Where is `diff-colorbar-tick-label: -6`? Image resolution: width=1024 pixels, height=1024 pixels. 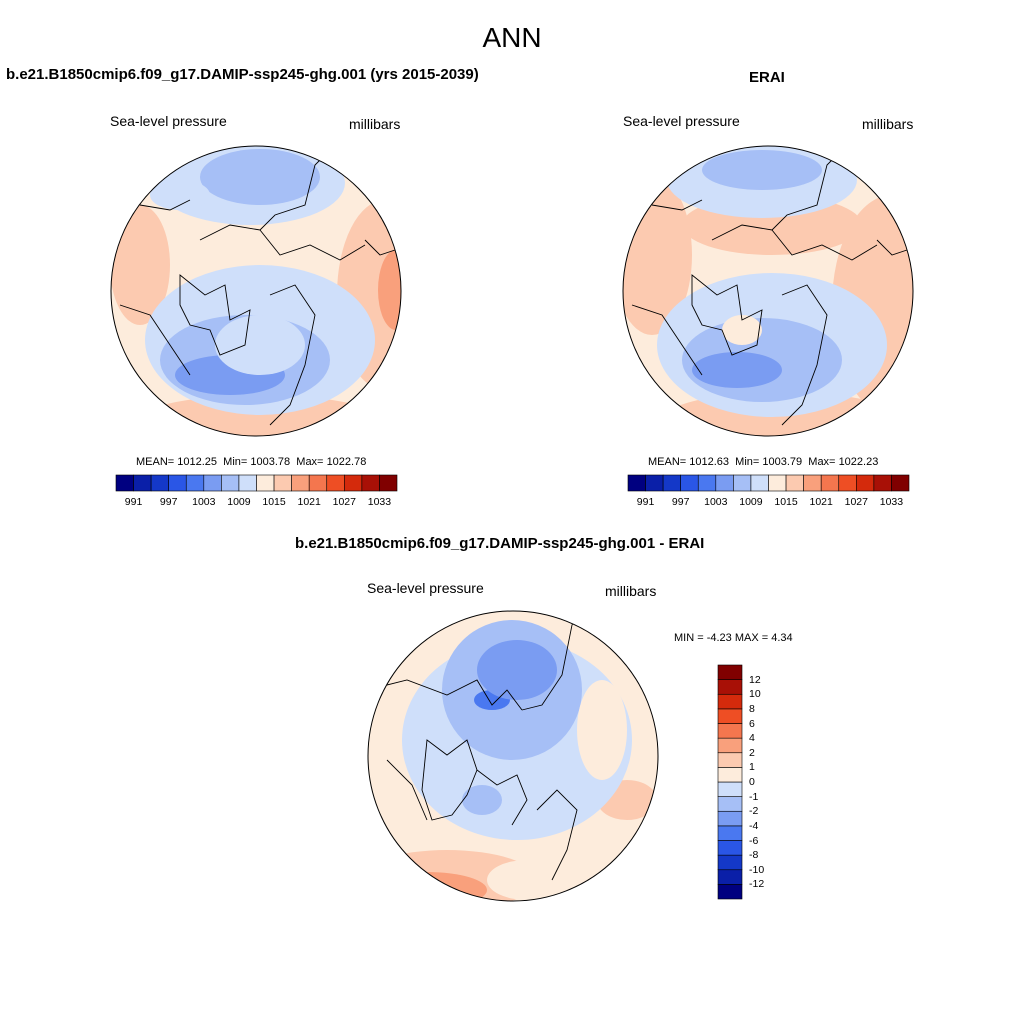 diff-colorbar-tick-label: -6 is located at coordinates (754, 840).